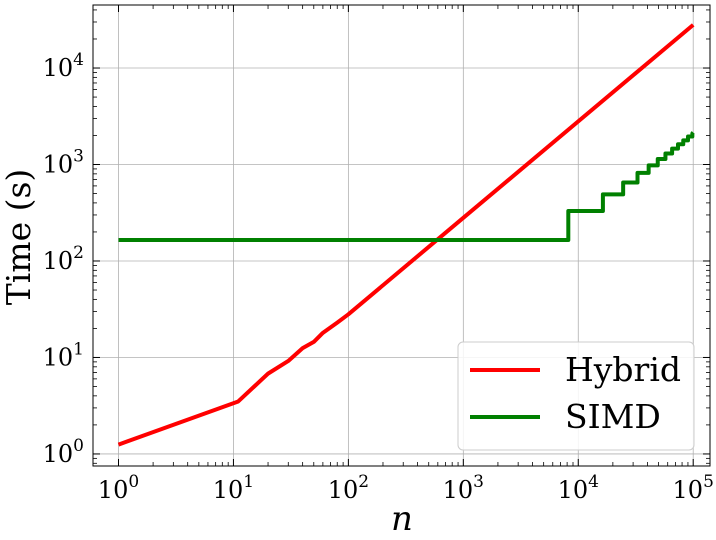 This screenshot has width=716, height=540. I want to click on y-tick-exponent: 4, so click(78, 60).